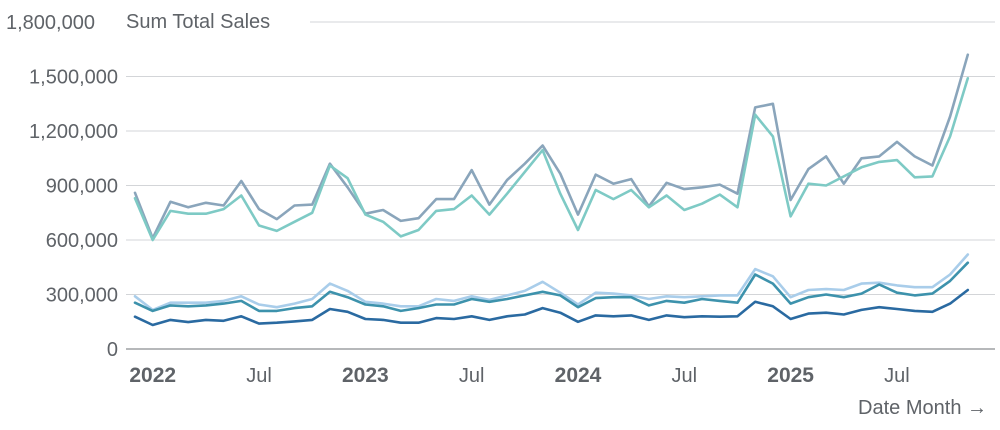 Image resolution: width=1000 pixels, height=430 pixels. What do you see at coordinates (112, 350) in the screenshot?
I see `y-tick-label: 0` at bounding box center [112, 350].